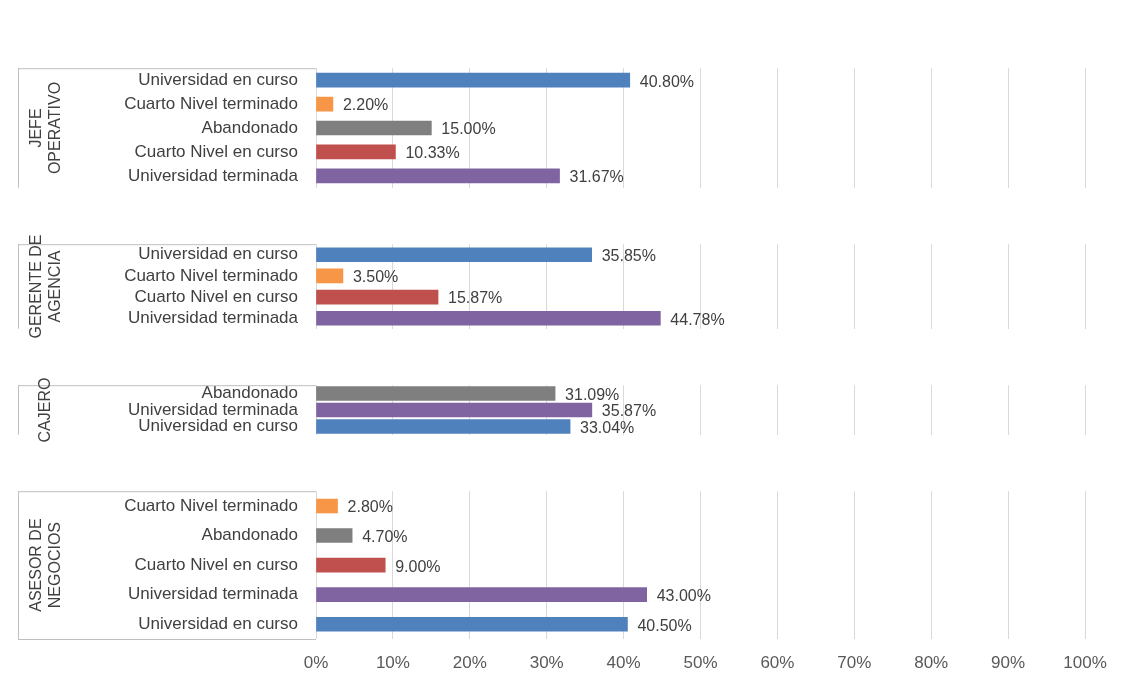  Describe the element at coordinates (546, 662) in the screenshot. I see `x-tick-label: 30%` at that location.